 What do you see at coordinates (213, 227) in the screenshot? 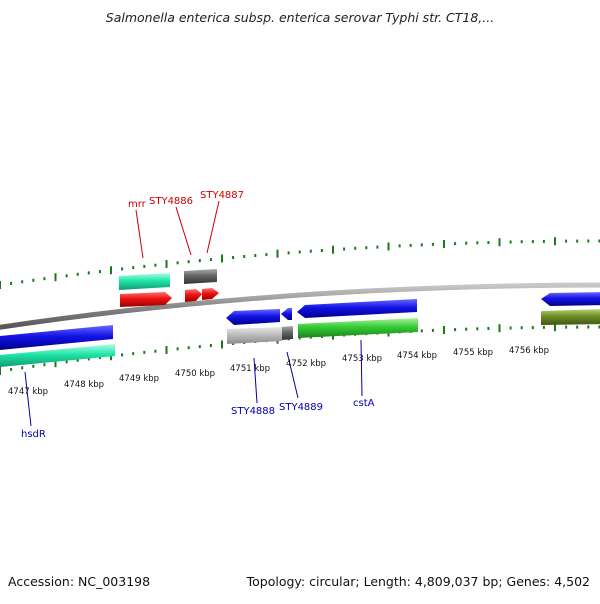
I see `leader-line-sty4887` at bounding box center [213, 227].